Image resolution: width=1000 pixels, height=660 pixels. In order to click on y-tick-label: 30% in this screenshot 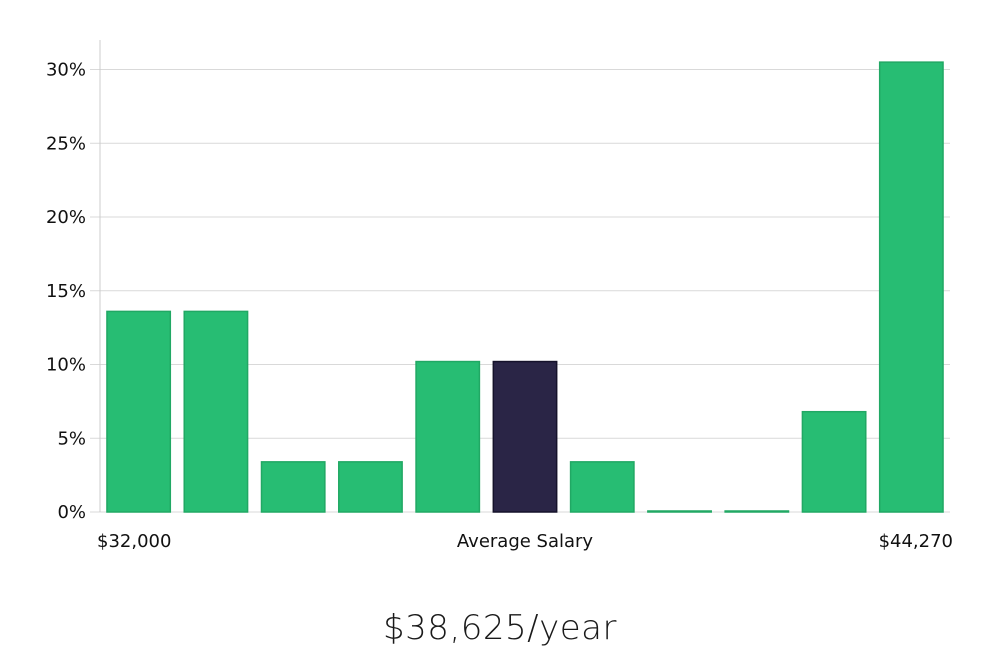, I will do `click(66, 70)`.